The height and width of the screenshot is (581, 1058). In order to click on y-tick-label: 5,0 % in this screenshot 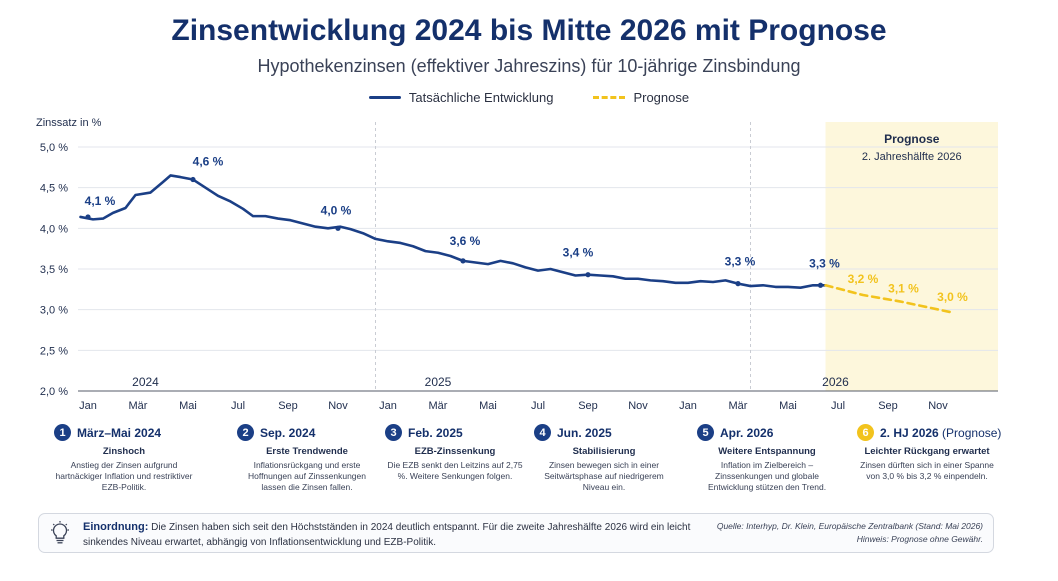, I will do `click(54, 148)`.